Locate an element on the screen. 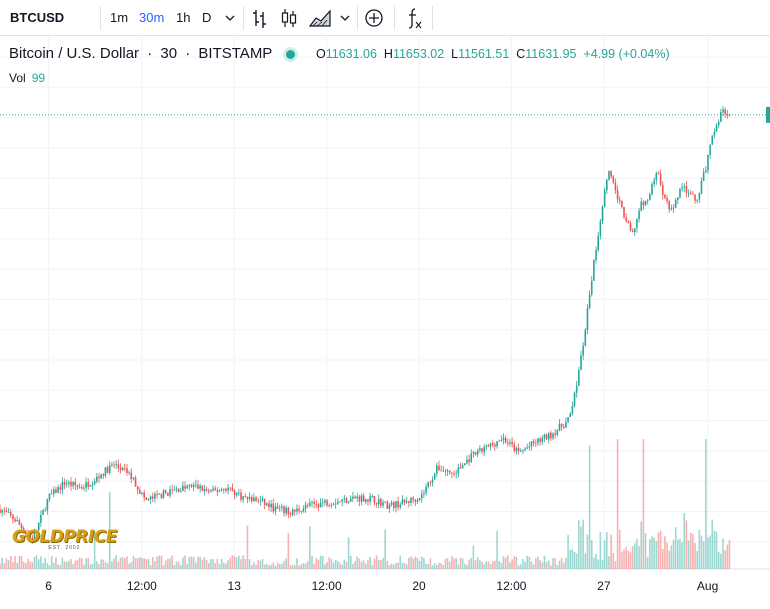  bar-chart-button is located at coordinates (260, 18).